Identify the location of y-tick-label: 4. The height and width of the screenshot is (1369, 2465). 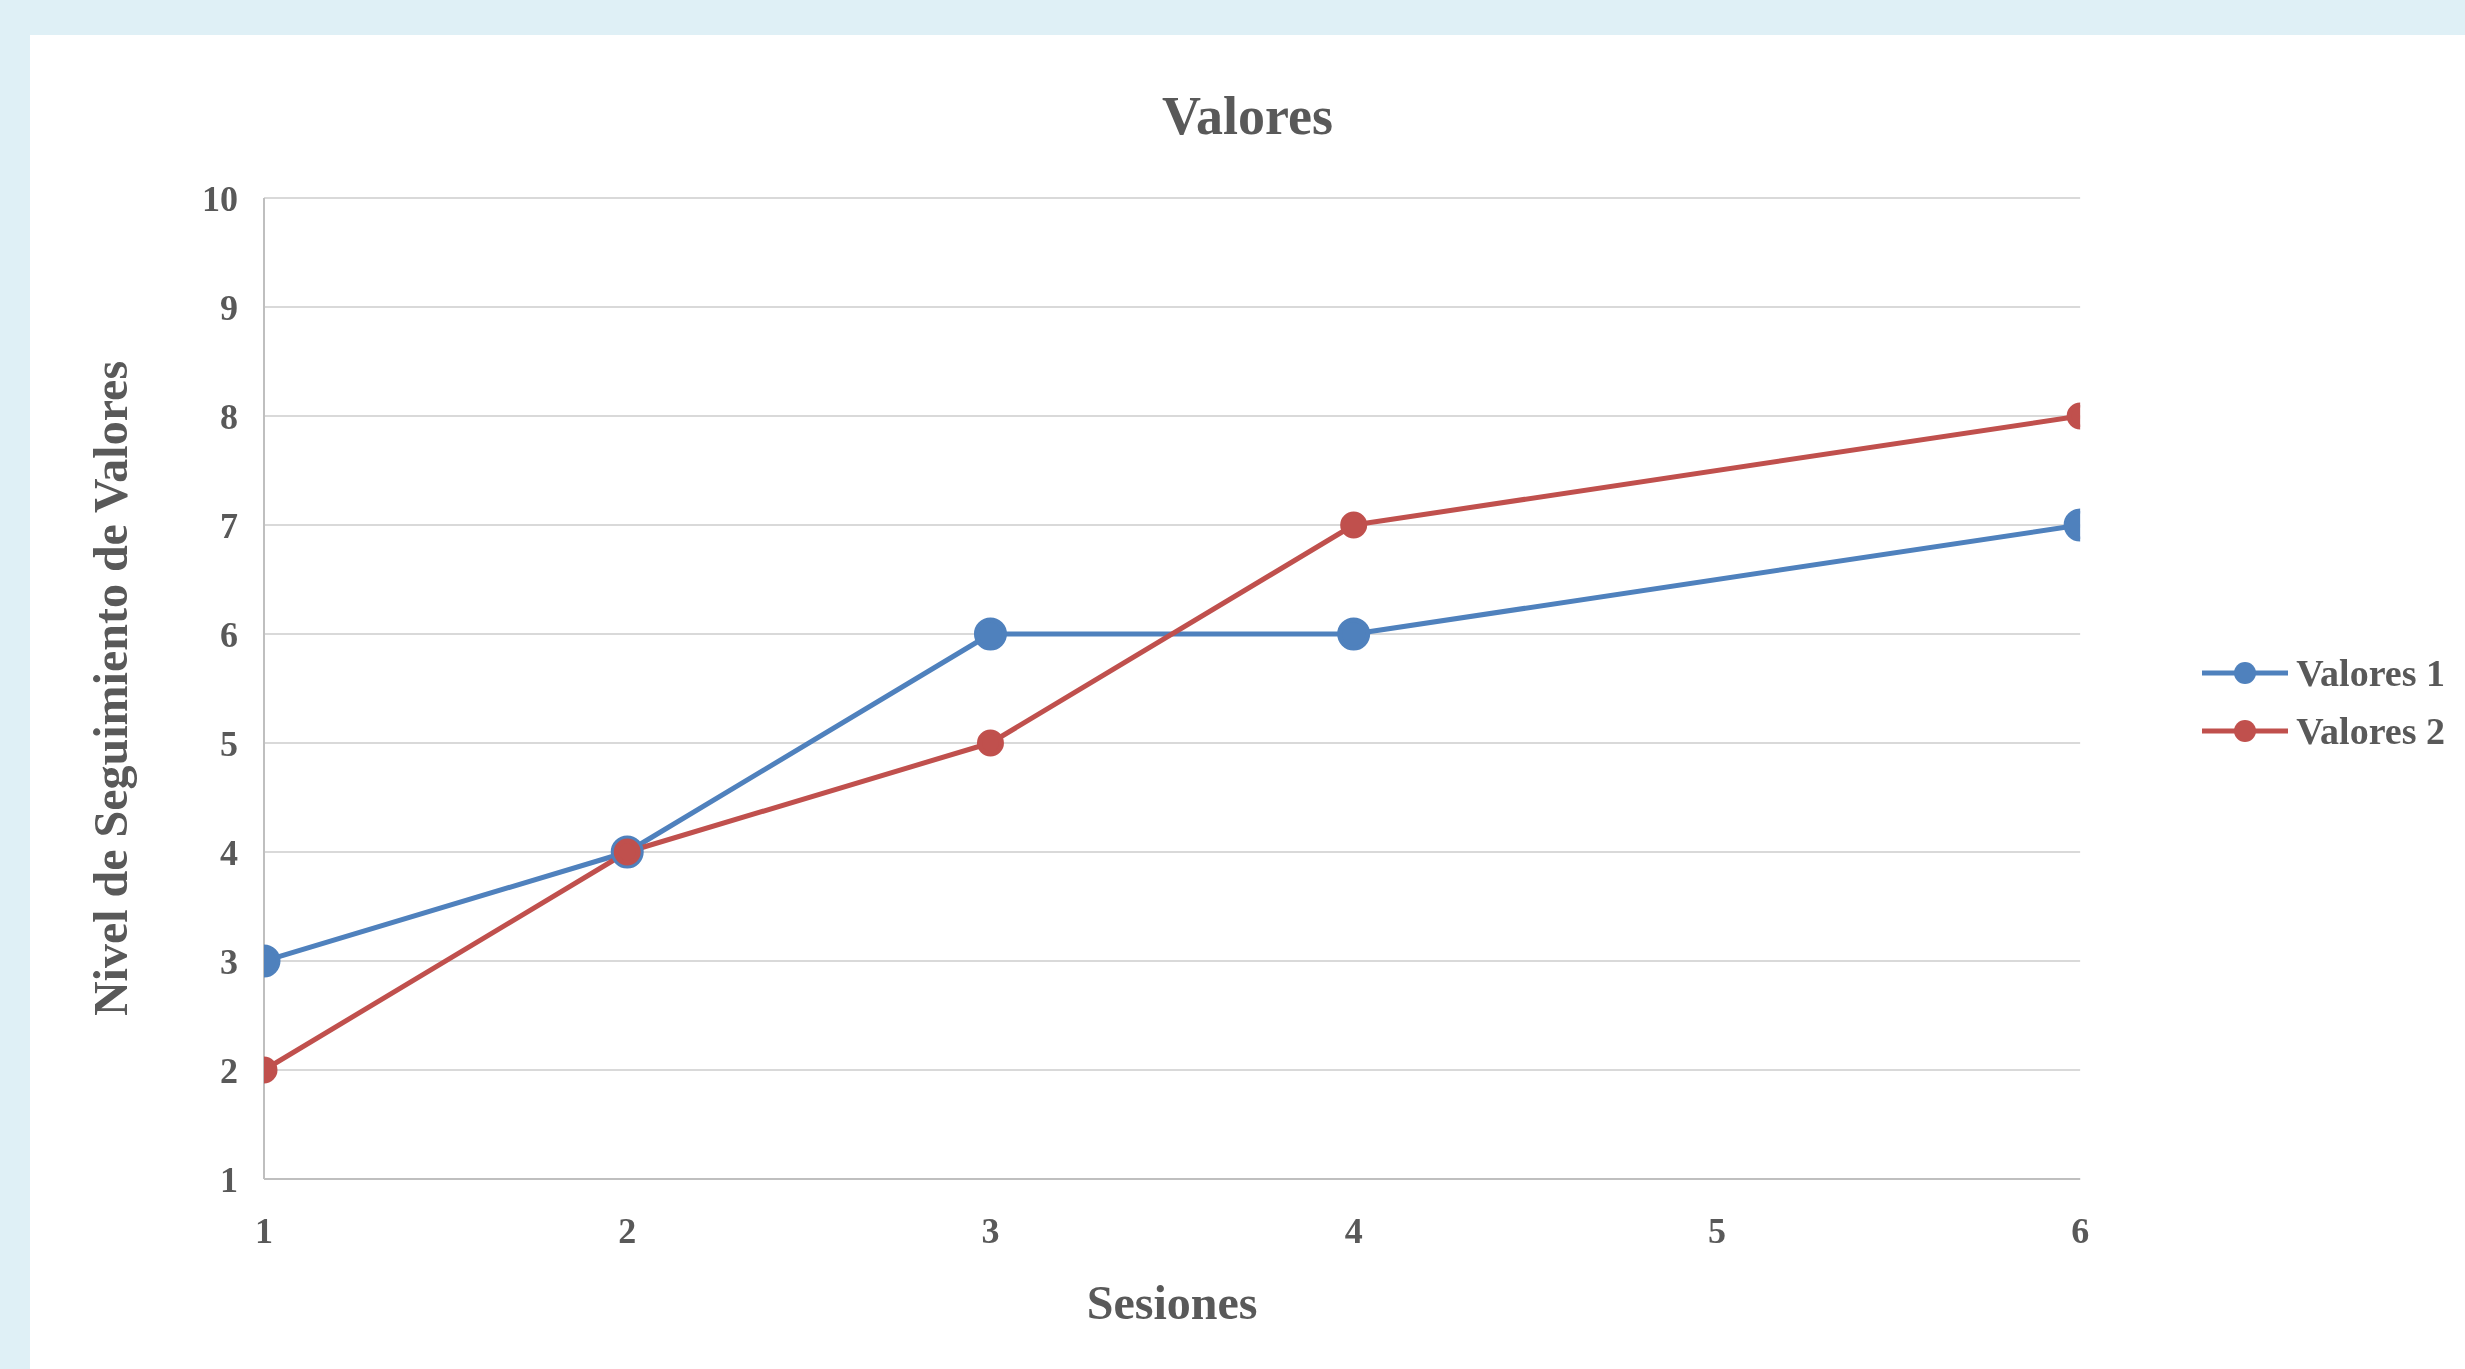
(229, 852).